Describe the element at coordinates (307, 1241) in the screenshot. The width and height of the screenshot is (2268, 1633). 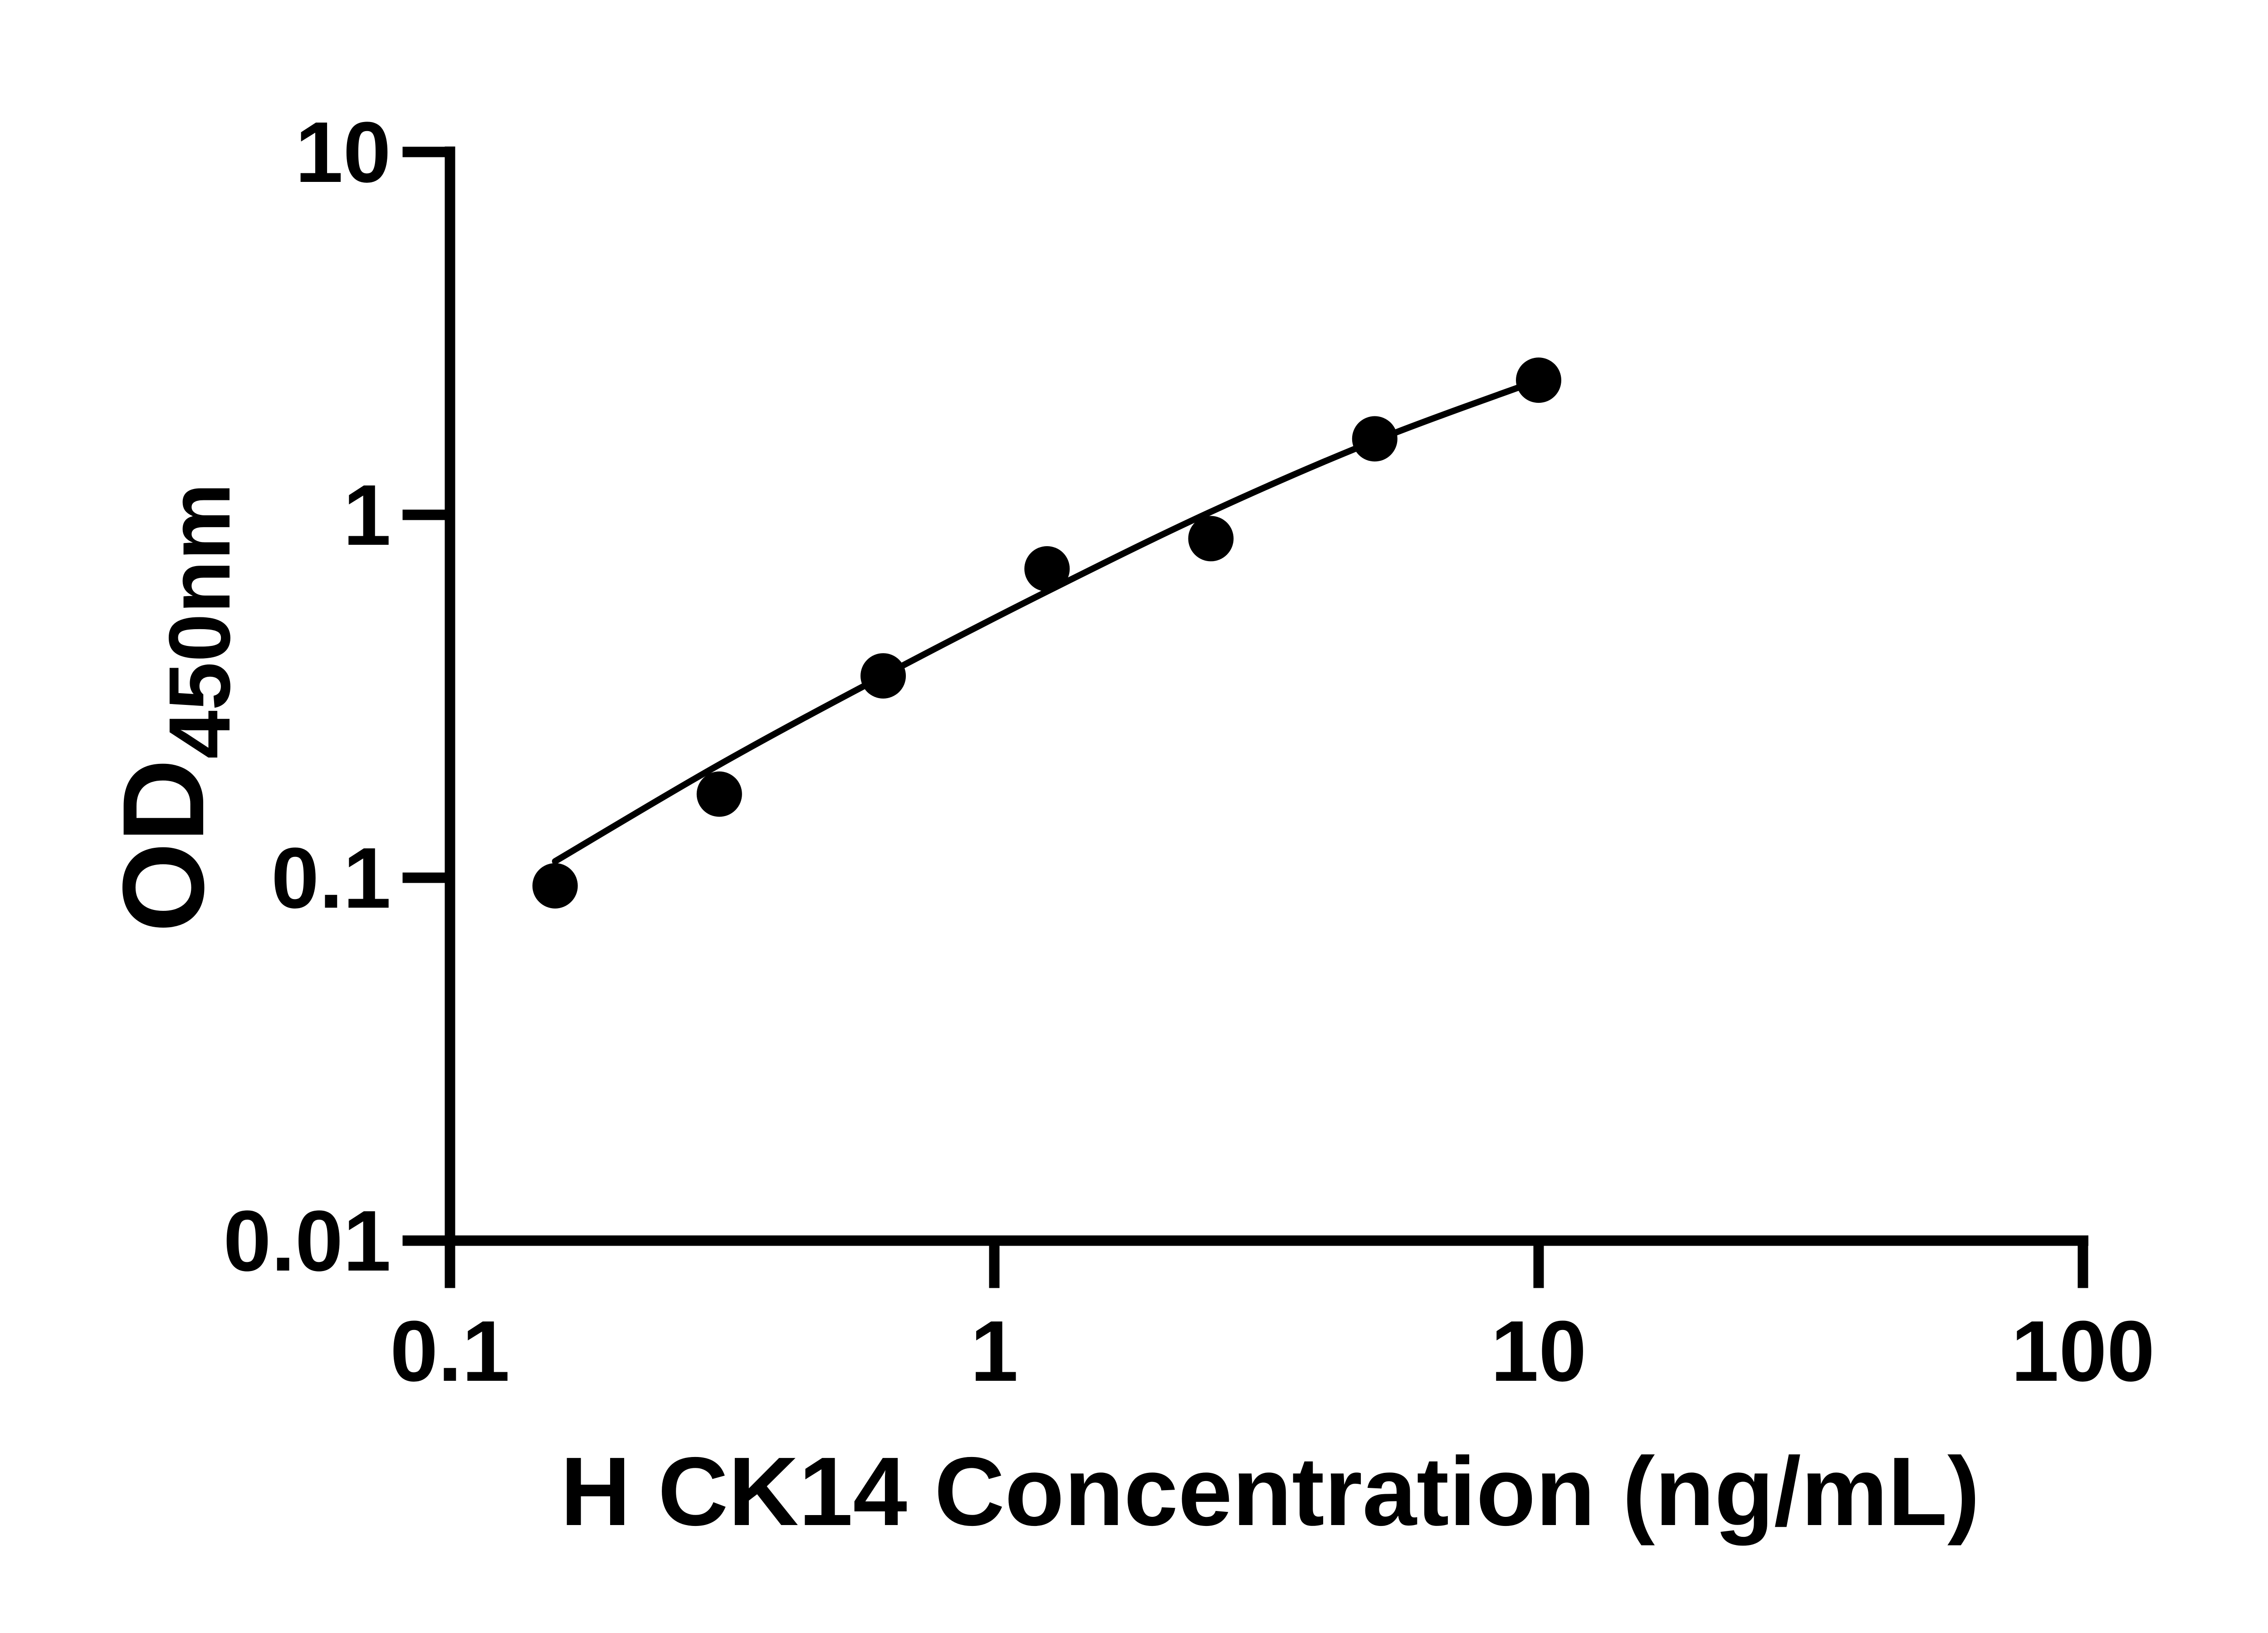
I see `y-tick-label: 0.01` at that location.